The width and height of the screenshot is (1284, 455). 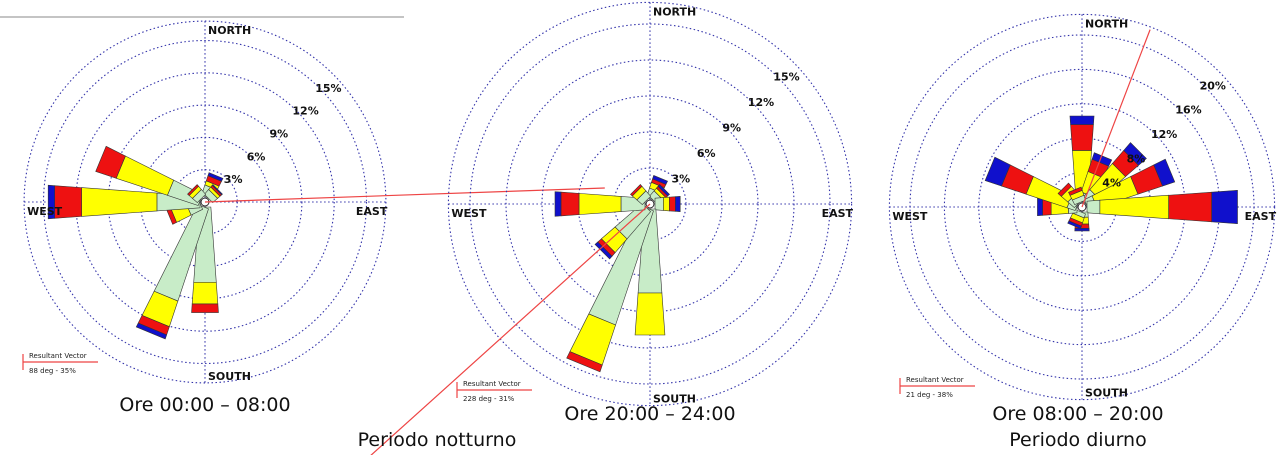 What do you see at coordinates (929, 395) in the screenshot?
I see `resultant-legend-value: 21 deg - 38%` at bounding box center [929, 395].